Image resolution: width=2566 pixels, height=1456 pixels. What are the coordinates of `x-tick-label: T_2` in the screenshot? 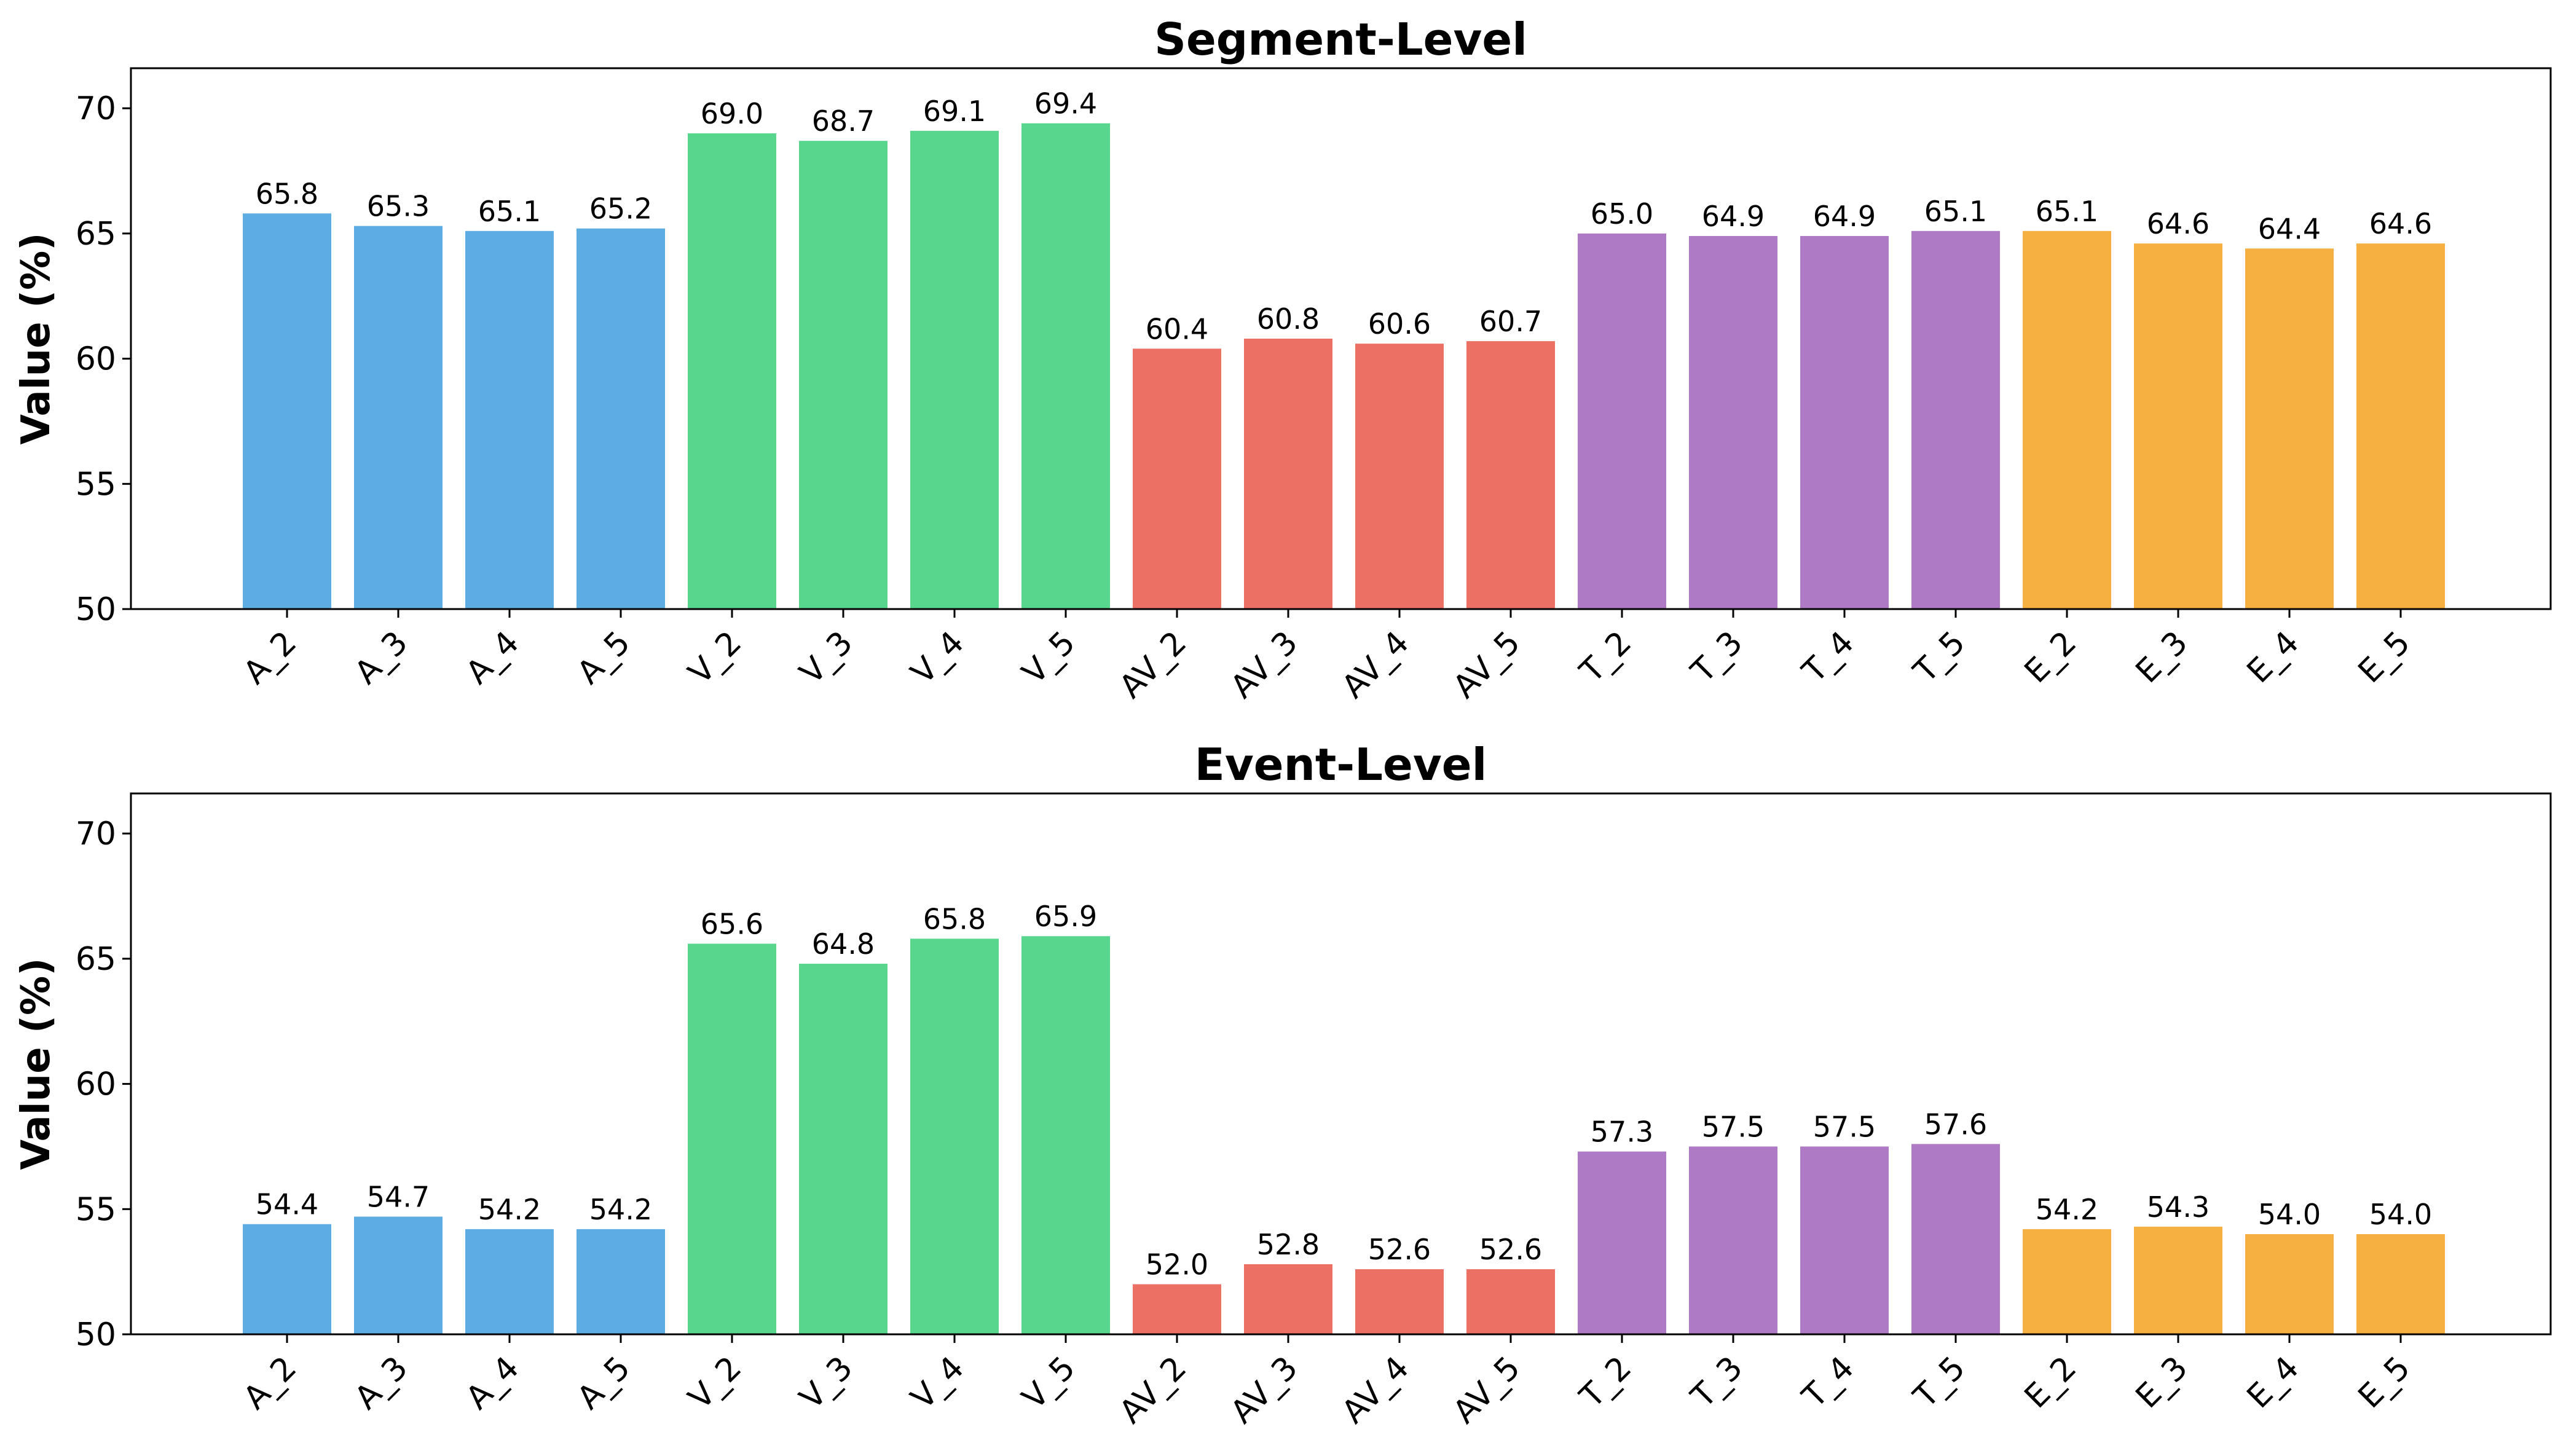 It's located at (1606, 657).